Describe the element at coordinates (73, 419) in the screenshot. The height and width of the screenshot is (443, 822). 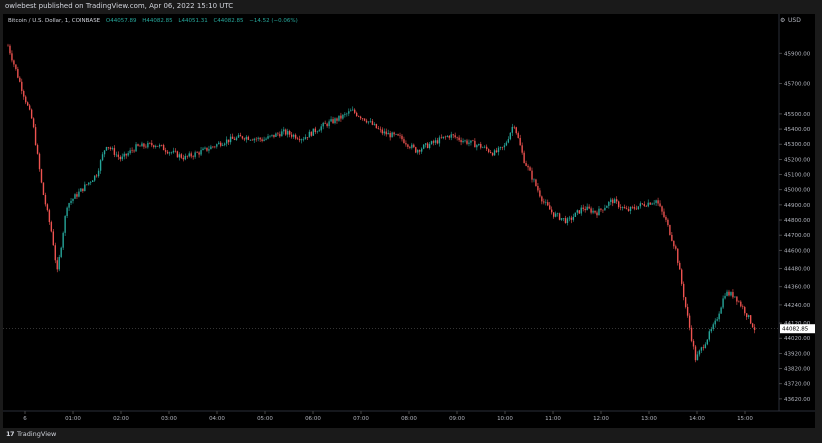
I see `x-tick-label: 01:00` at that location.